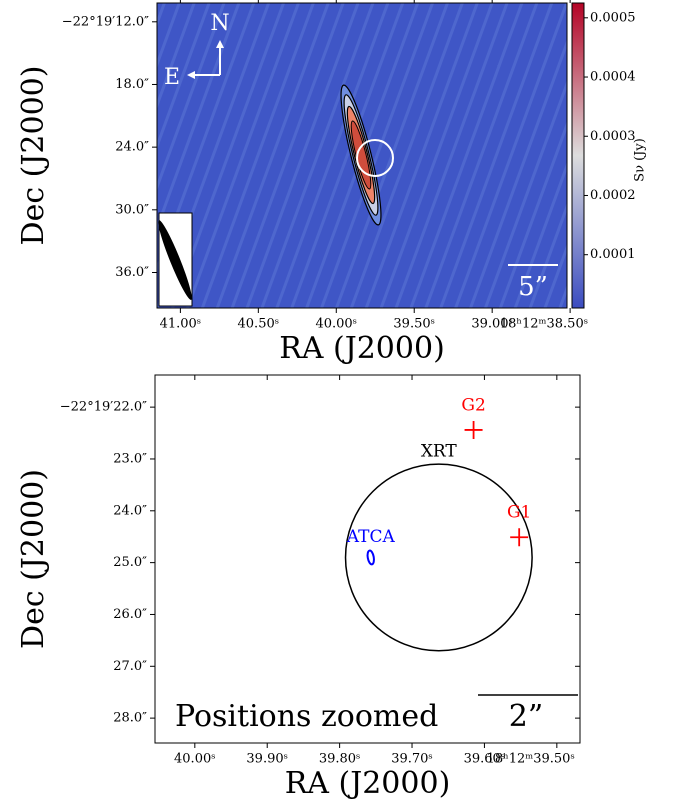  What do you see at coordinates (132, 272) in the screenshot?
I see `y-tick-label: 36.0″` at bounding box center [132, 272].